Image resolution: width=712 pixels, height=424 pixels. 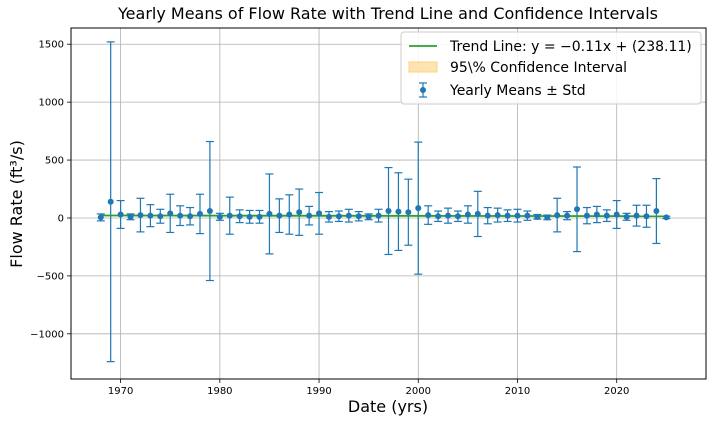 I want to click on y-tick-label: −500, so click(x=50, y=276).